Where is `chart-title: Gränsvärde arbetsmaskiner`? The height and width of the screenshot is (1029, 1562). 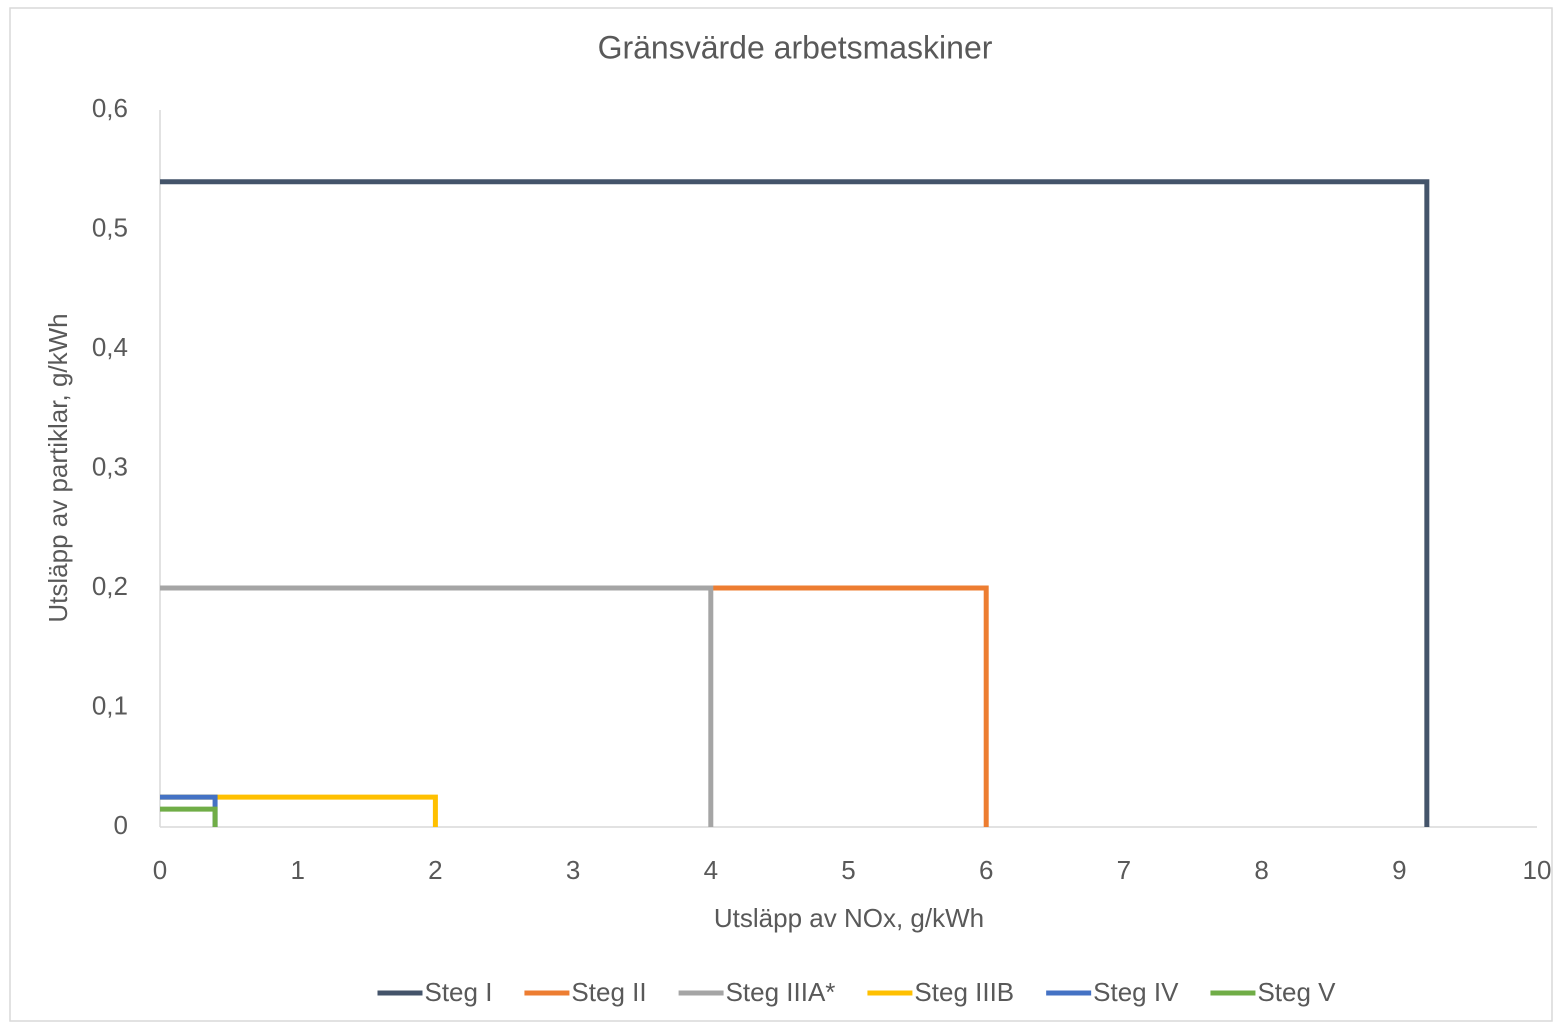 chart-title: Gränsvärde arbetsmaskiner is located at coordinates (795, 47).